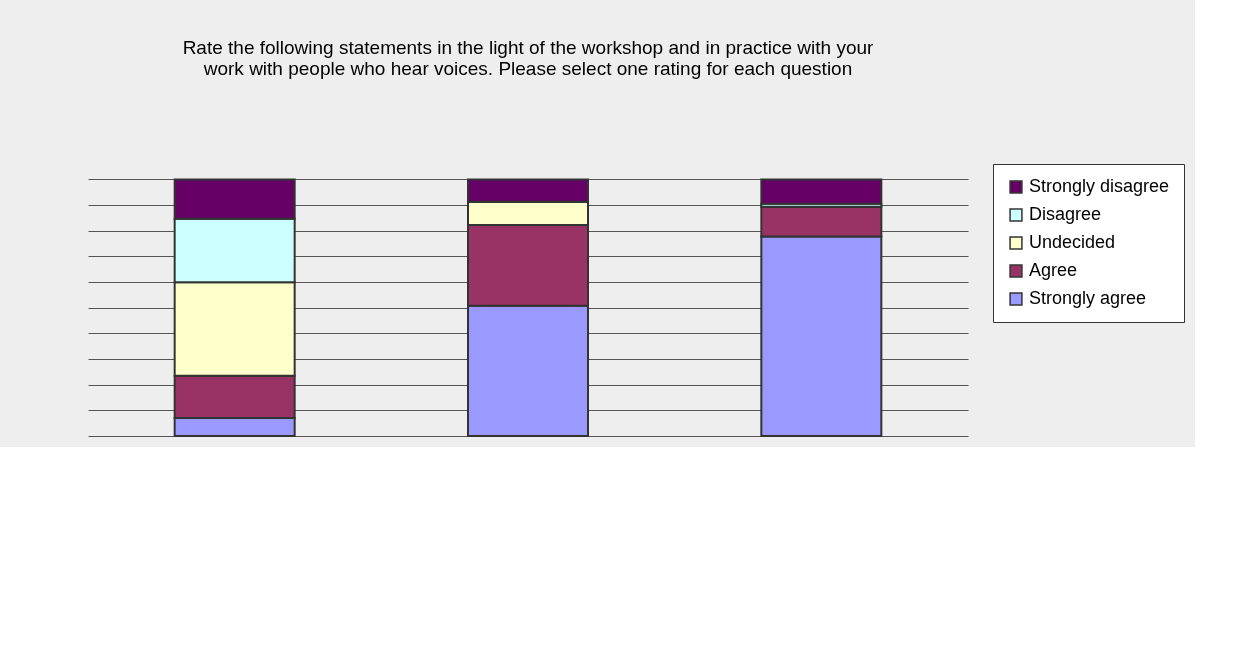 Image resolution: width=1258 pixels, height=668 pixels. I want to click on legend-label: Disagree, so click(1065, 214).